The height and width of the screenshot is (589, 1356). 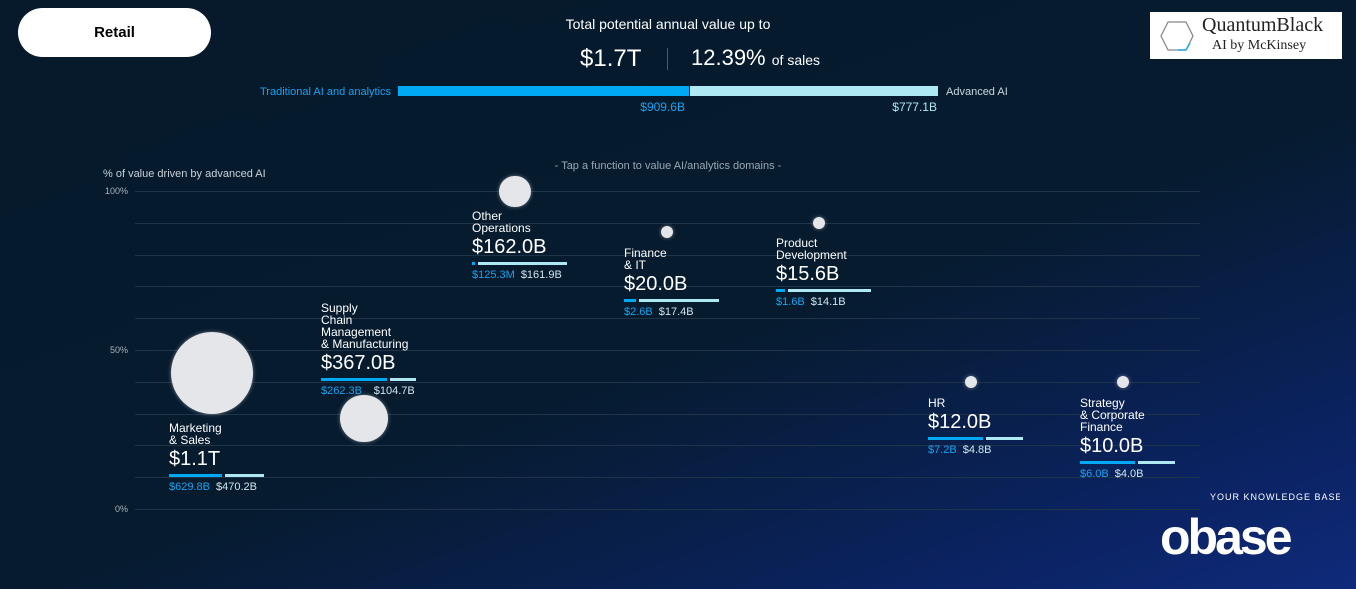 I want to click on function-item: Product Development $15.6B $1.6B $14.1B, so click(x=831, y=272).